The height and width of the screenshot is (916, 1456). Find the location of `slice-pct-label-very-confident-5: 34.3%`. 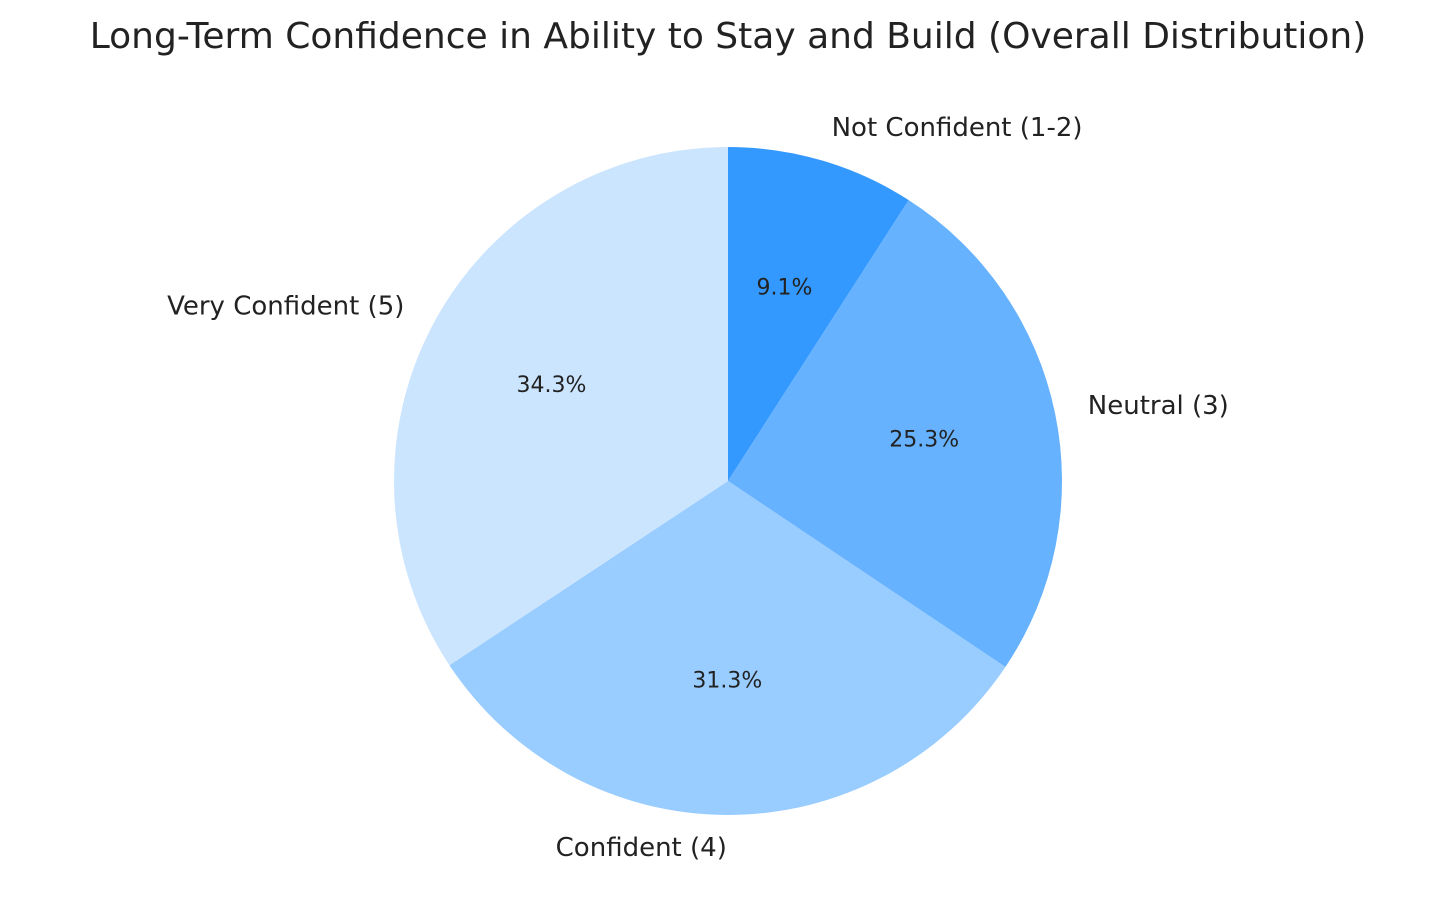

slice-pct-label-very-confident-5: 34.3% is located at coordinates (552, 385).